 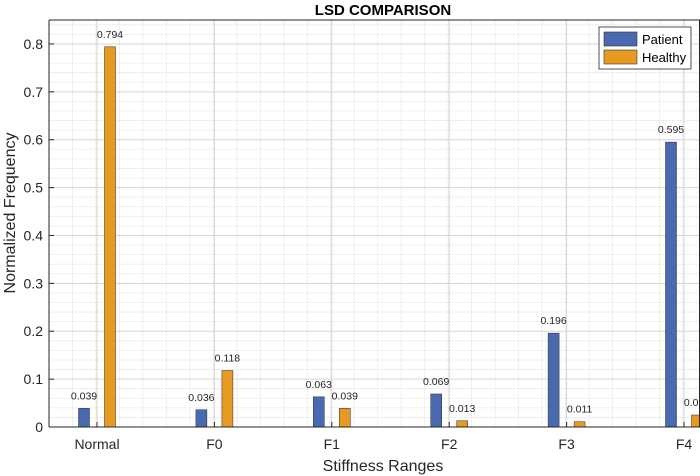 What do you see at coordinates (566, 444) in the screenshot?
I see `x-tick-label-f3: F3` at bounding box center [566, 444].